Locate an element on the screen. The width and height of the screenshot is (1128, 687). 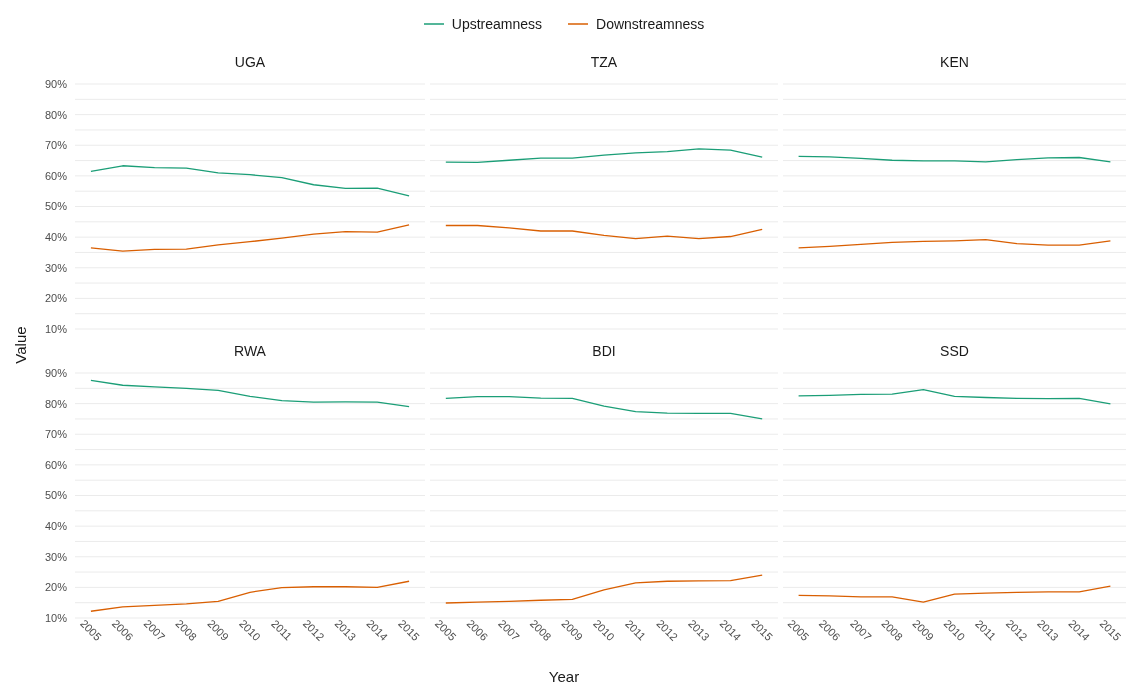
y-axis-title: Value is located at coordinates (21, 345).